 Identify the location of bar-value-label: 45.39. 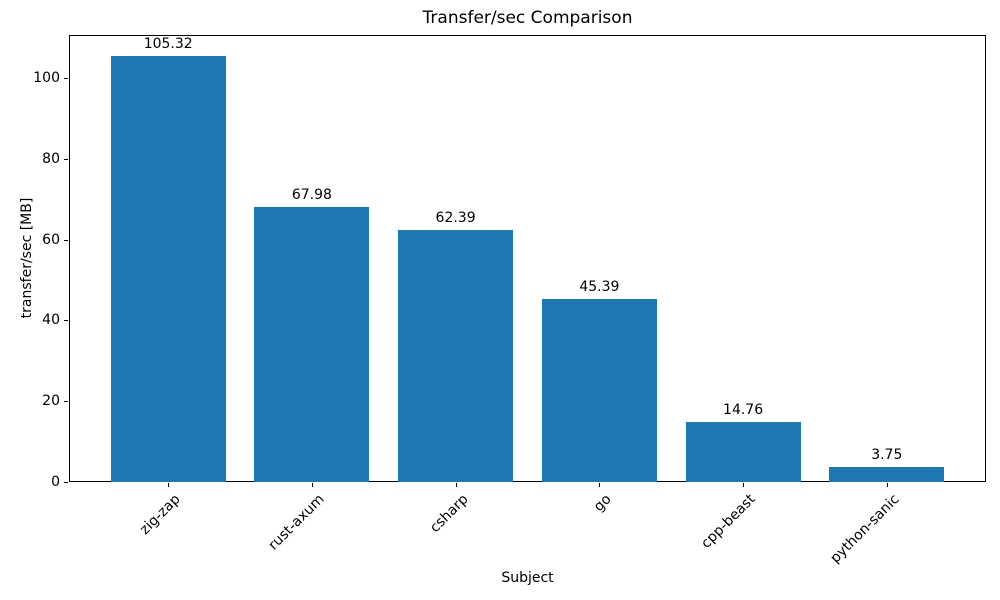
(599, 286).